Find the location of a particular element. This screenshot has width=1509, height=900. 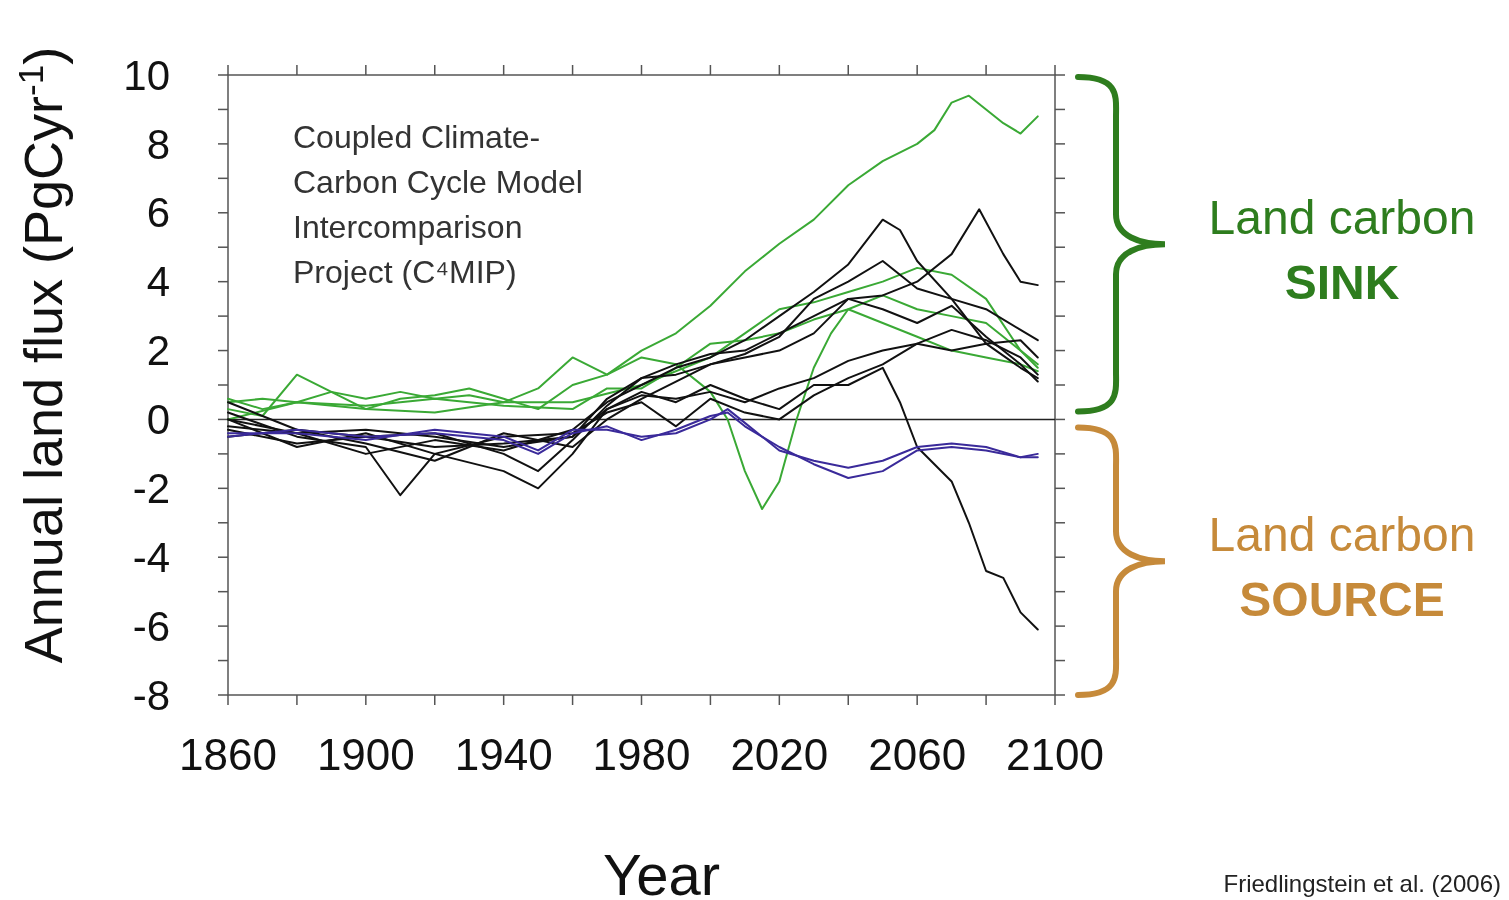

y-tick-label: -2 is located at coordinates (151, 489).